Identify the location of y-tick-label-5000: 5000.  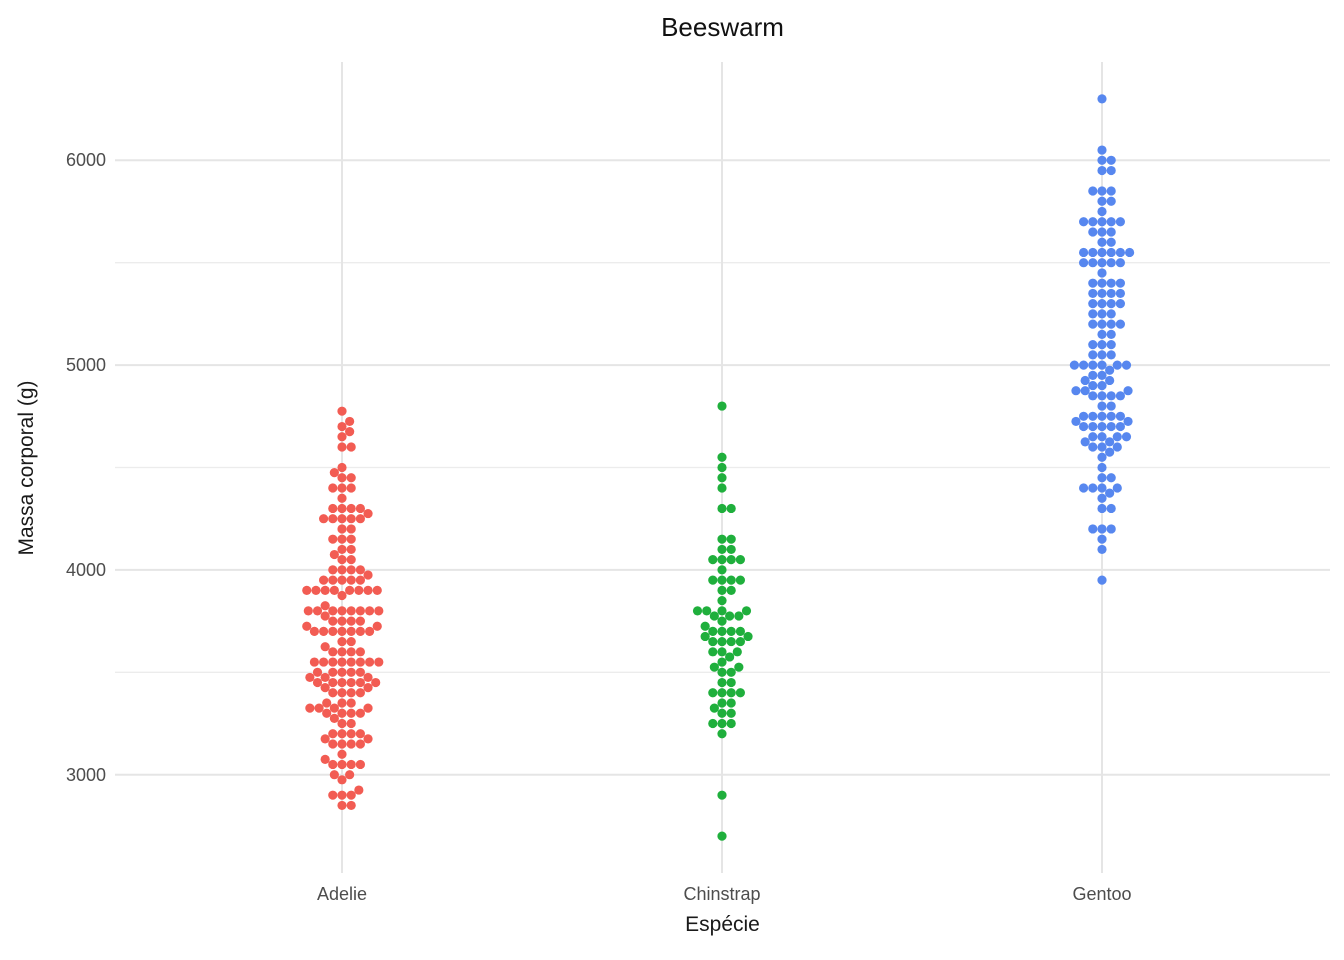
(85, 365).